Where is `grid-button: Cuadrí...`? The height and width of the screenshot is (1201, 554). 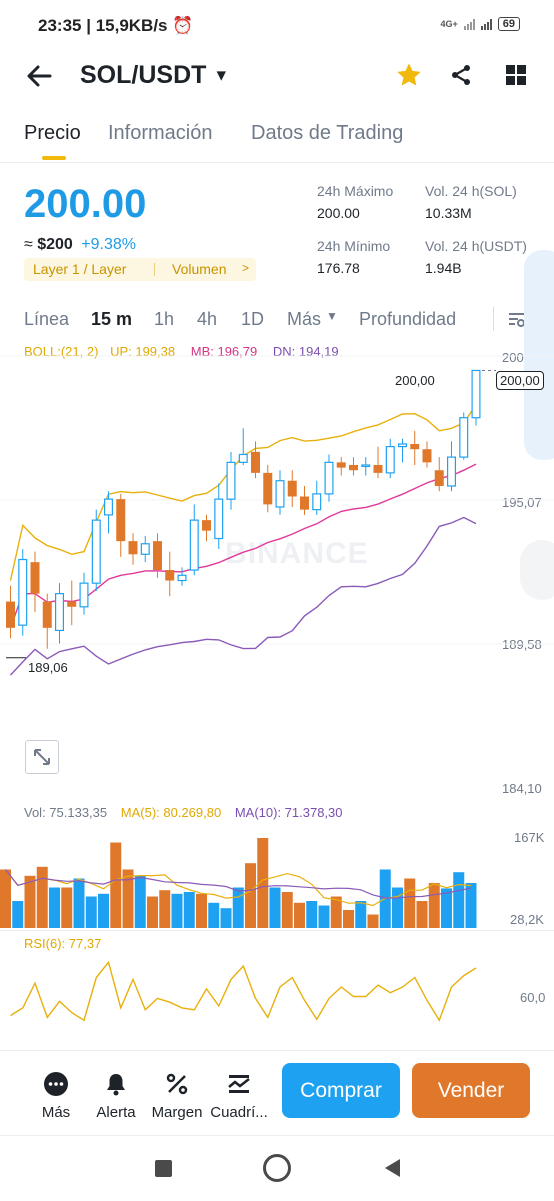 grid-button: Cuadrí... is located at coordinates (239, 1096).